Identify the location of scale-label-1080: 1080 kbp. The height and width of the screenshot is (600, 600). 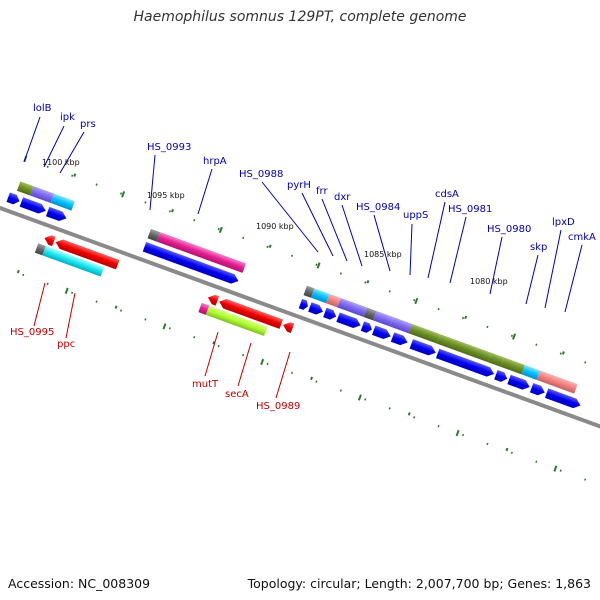
(489, 281).